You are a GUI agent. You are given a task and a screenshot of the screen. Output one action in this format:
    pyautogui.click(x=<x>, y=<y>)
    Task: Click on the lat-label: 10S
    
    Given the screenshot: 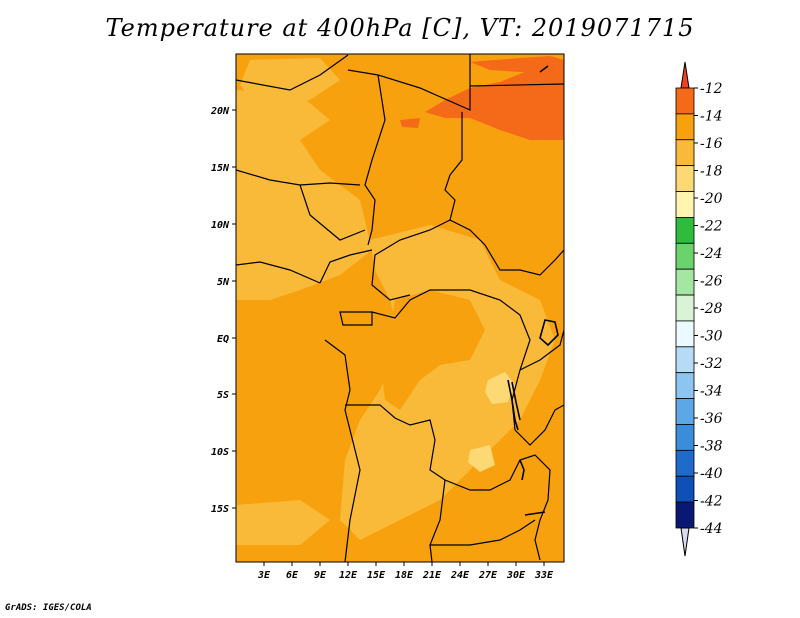 What is the action you would take?
    pyautogui.click(x=220, y=452)
    